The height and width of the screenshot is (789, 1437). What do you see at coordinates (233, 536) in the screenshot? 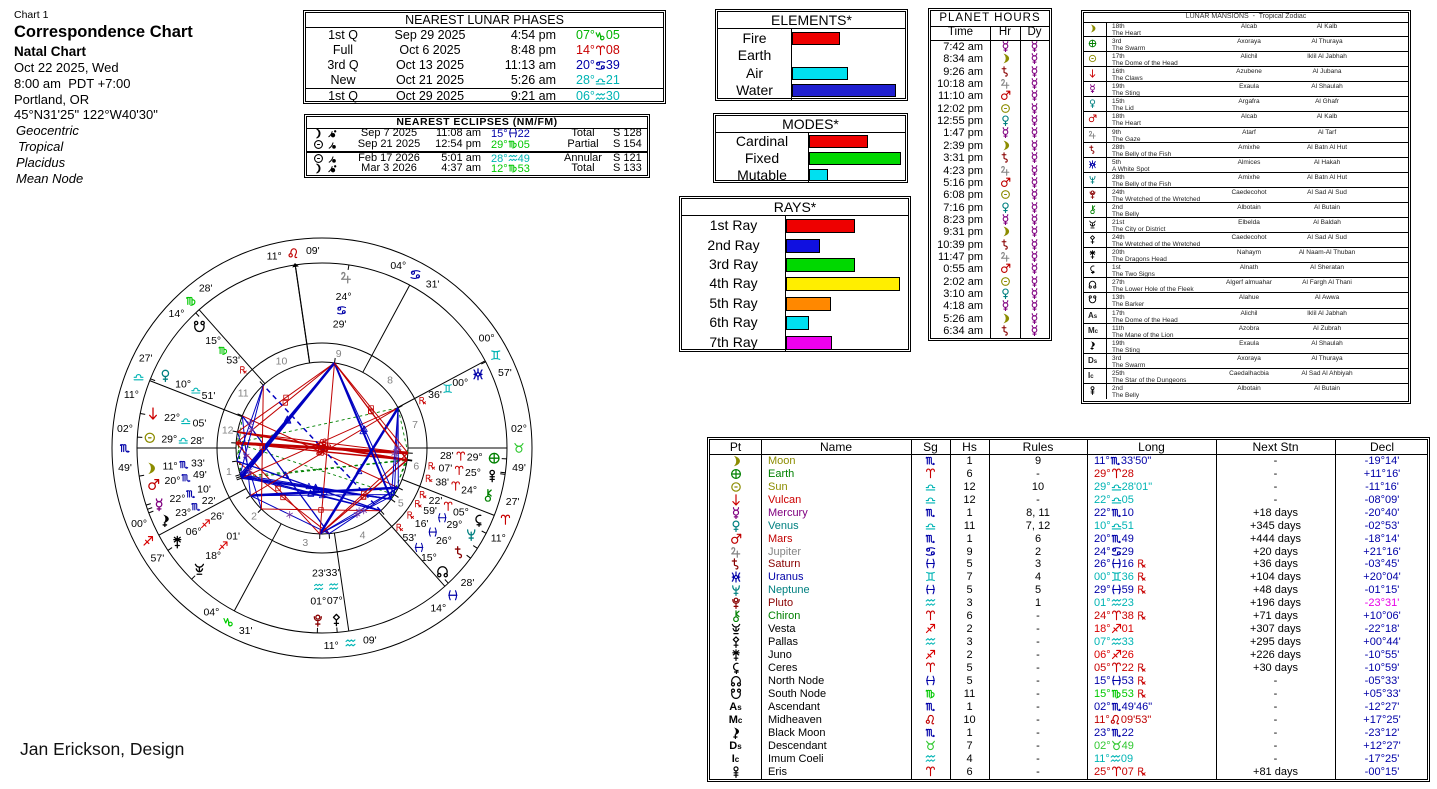
I see `svg-text: 01'` at bounding box center [233, 536].